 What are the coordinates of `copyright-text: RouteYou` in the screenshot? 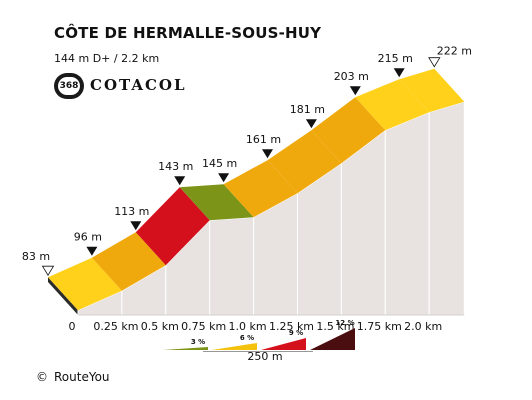 It's located at (82, 377).